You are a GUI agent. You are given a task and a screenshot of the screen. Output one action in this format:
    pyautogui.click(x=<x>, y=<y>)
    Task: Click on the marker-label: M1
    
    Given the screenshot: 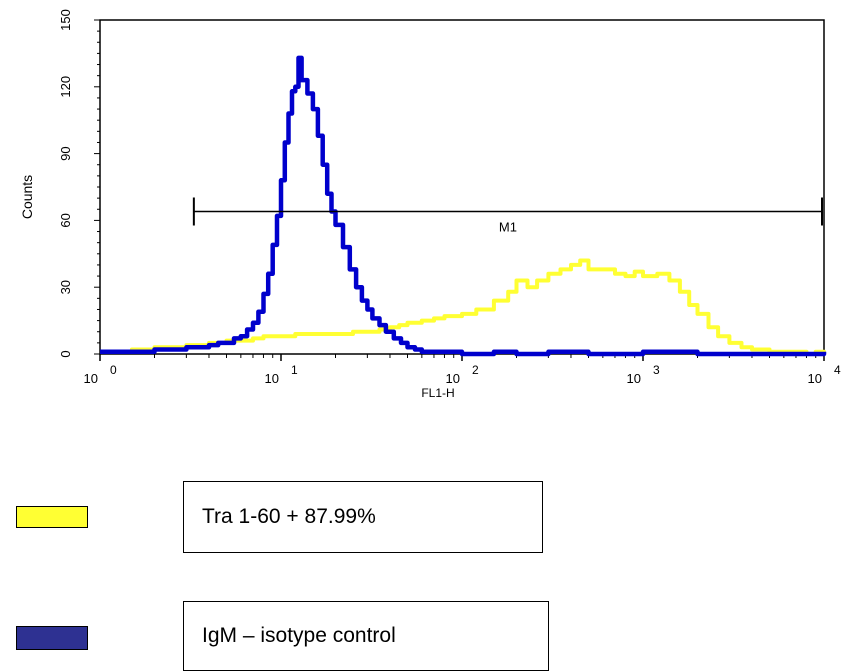 What is the action you would take?
    pyautogui.click(x=508, y=226)
    